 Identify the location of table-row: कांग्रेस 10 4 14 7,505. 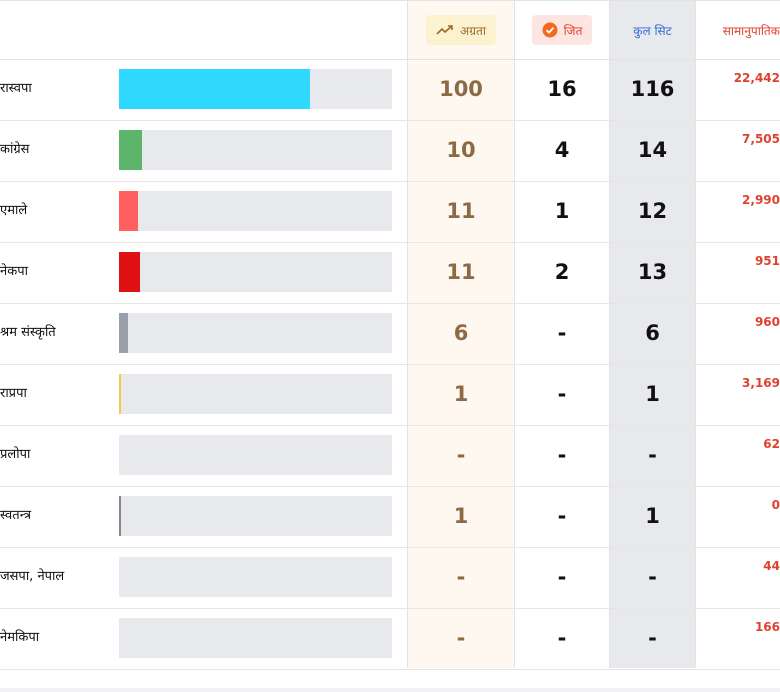
(390, 151).